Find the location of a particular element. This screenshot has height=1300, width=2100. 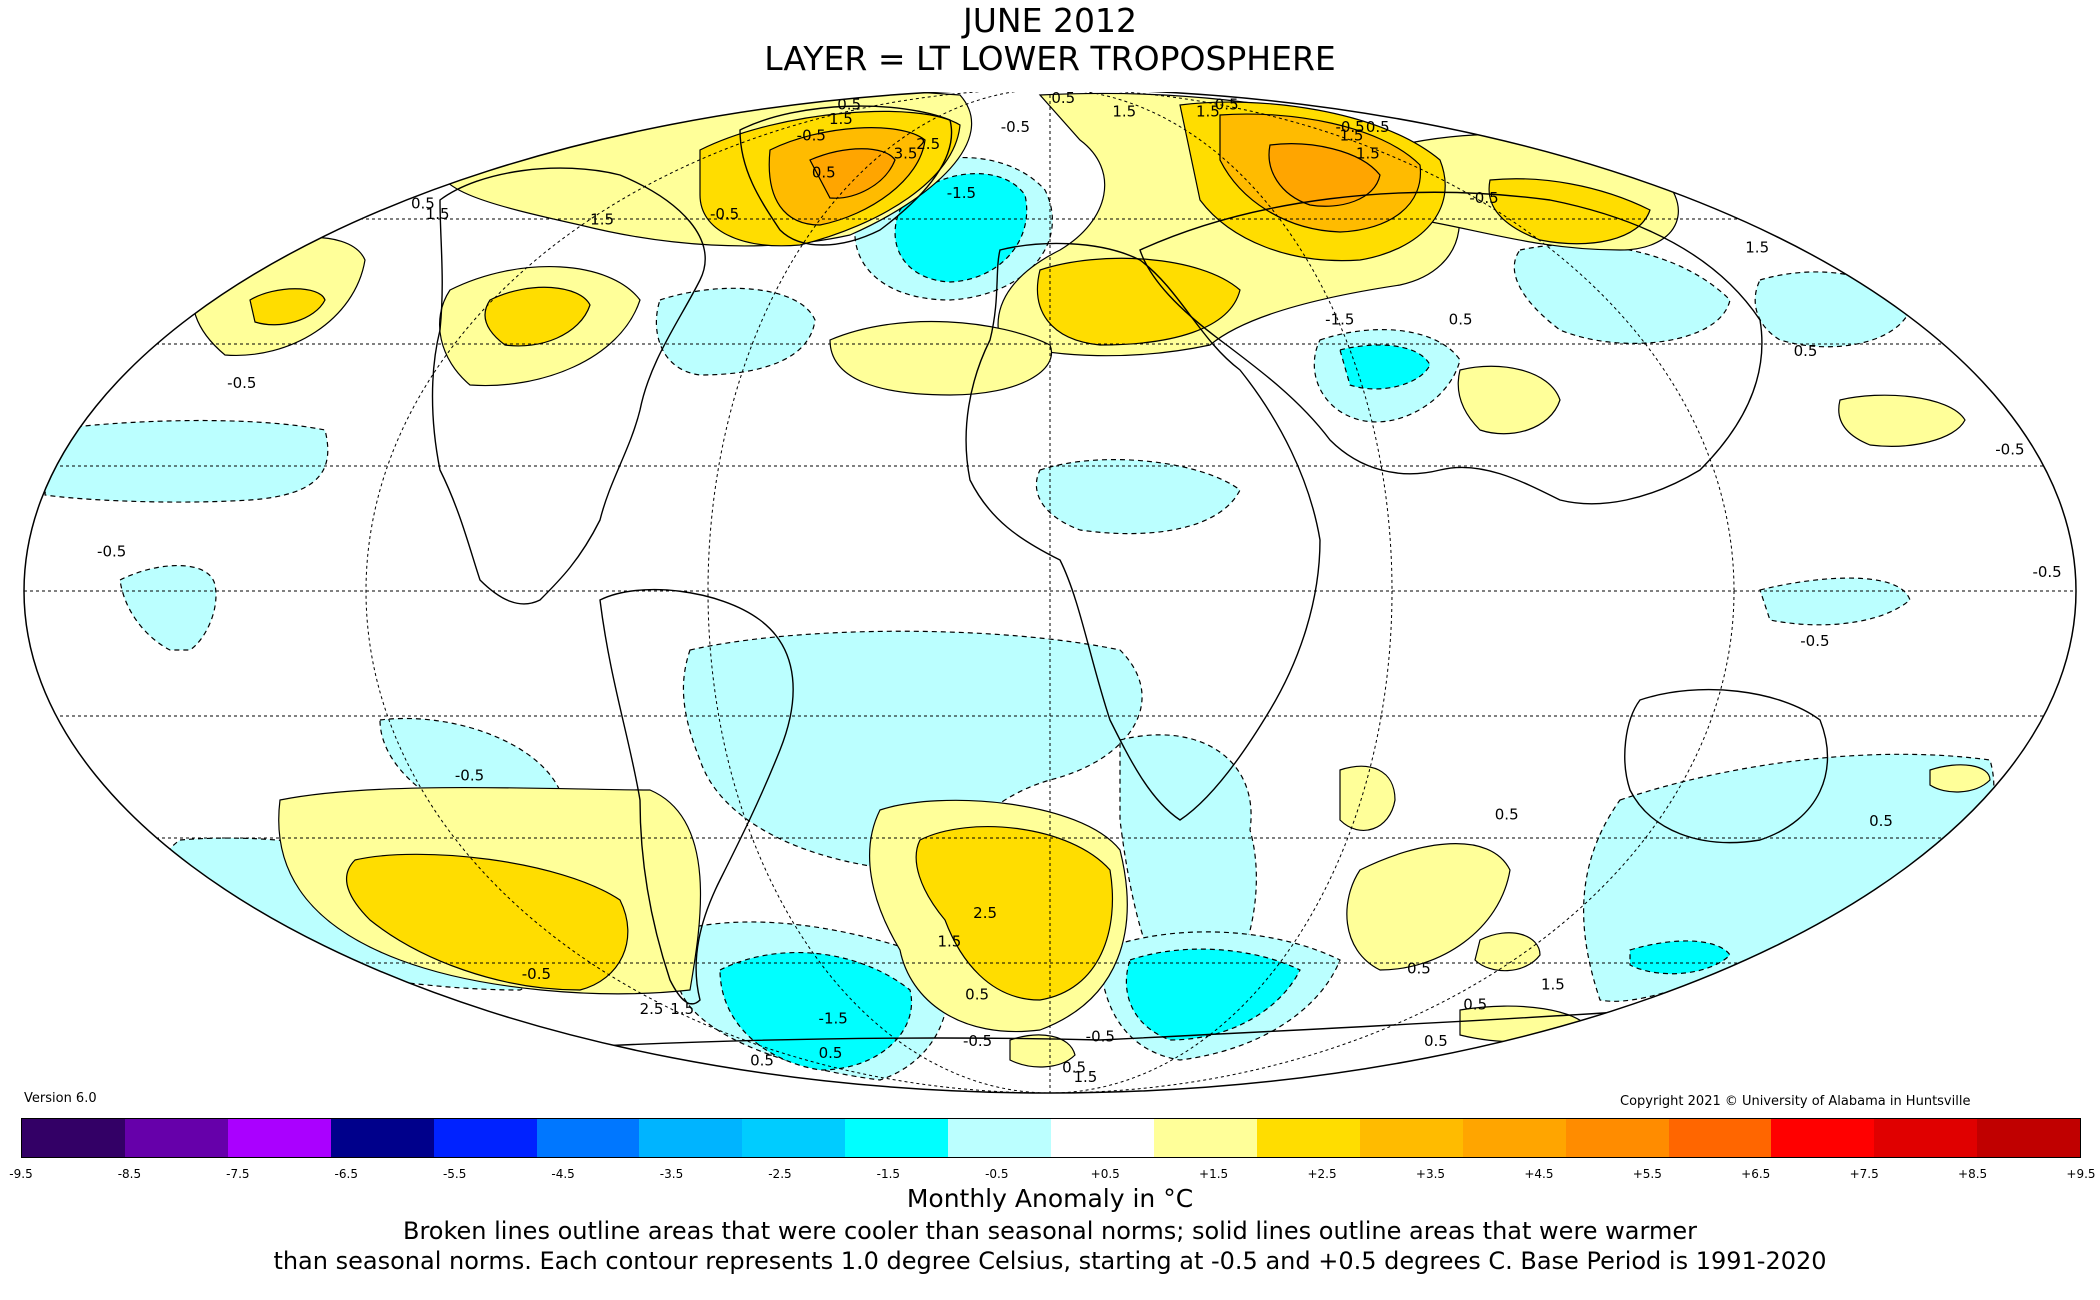

hottest-regions is located at coordinates (1095, 175).